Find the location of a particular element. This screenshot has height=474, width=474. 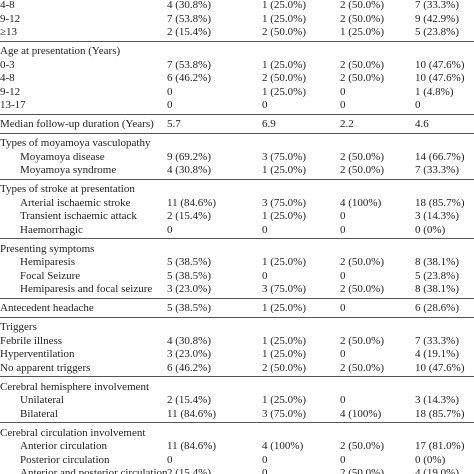

section-title: Types of moyamoya vasculopathy is located at coordinates (75, 143).